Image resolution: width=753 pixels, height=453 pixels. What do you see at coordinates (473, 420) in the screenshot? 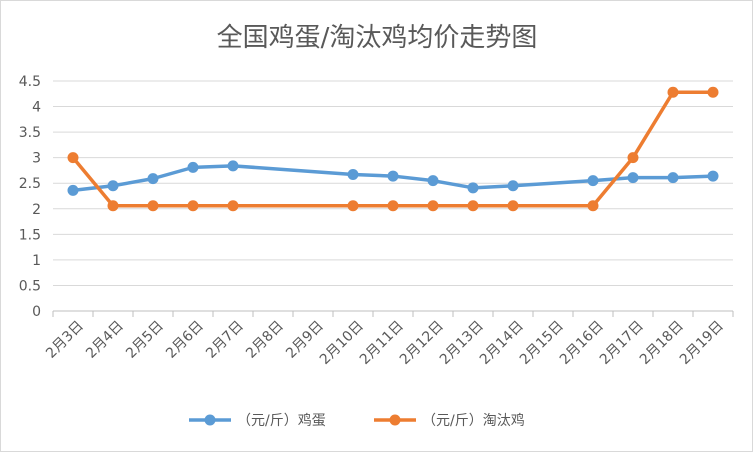
I see `legend-label: （元/斤）淘汰鸡` at bounding box center [473, 420].